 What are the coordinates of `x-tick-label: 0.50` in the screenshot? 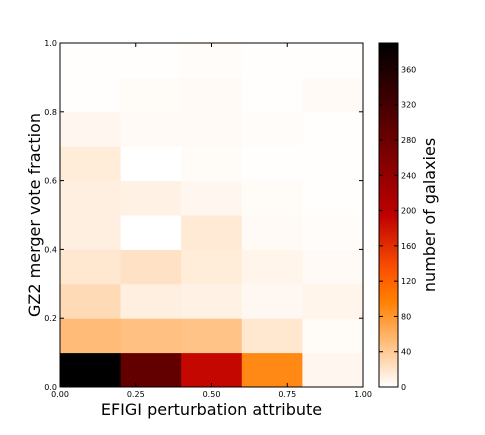 It's located at (212, 394).